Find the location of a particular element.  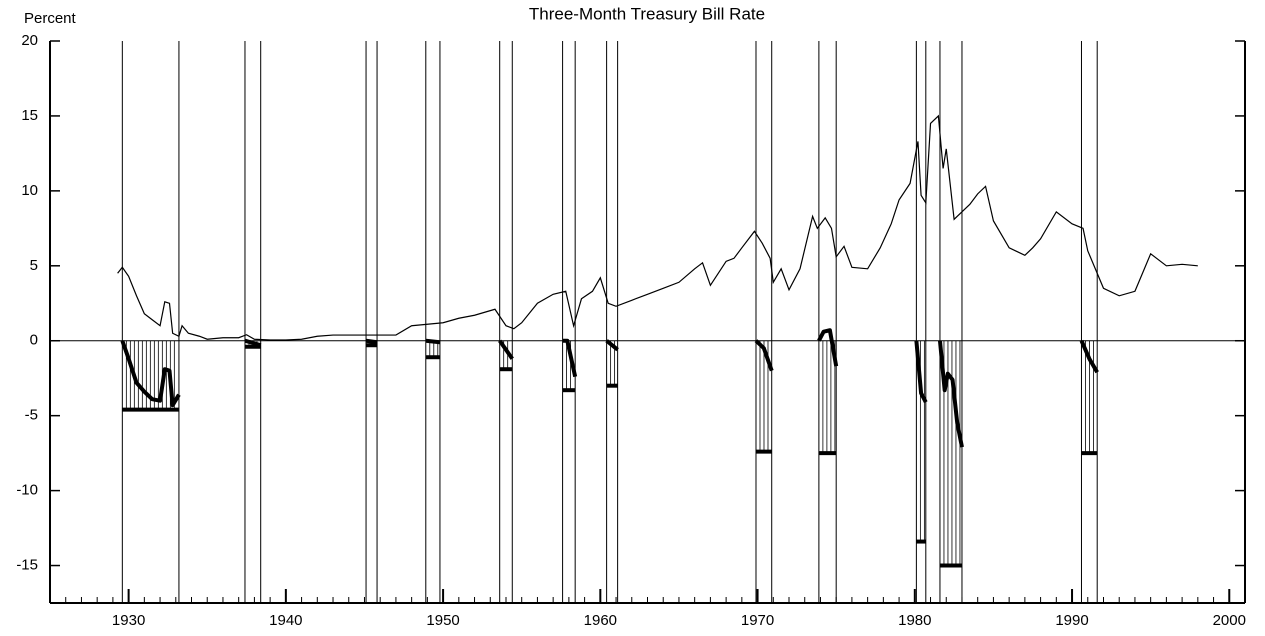

y-tick-label: -5 is located at coordinates (31, 415).